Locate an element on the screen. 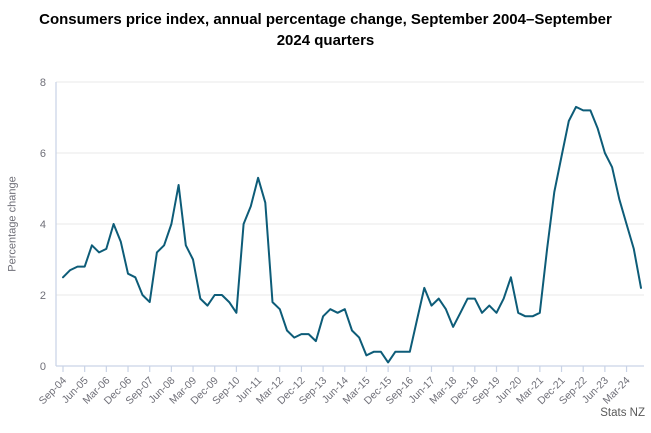 The width and height of the screenshot is (651, 433). y-tick-label-0: 0 is located at coordinates (43, 367).